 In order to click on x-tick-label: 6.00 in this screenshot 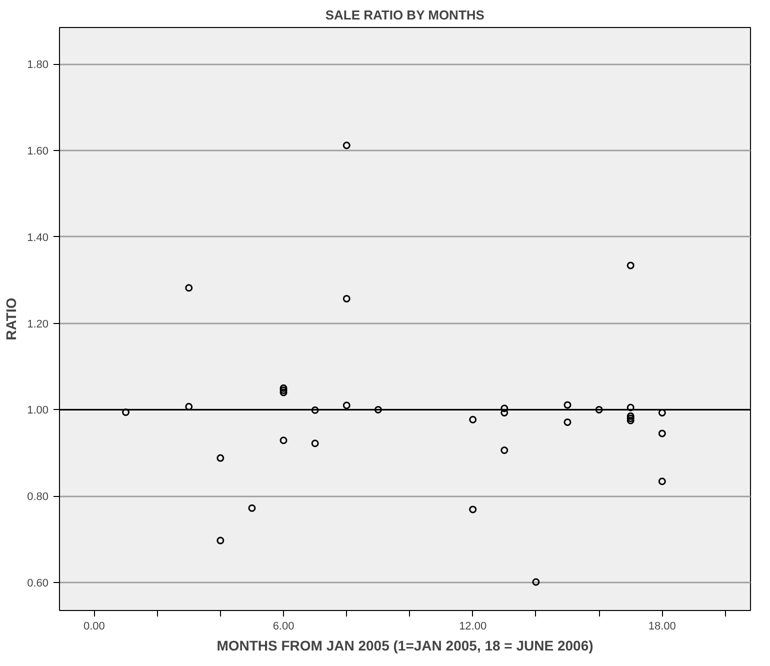, I will do `click(283, 626)`.